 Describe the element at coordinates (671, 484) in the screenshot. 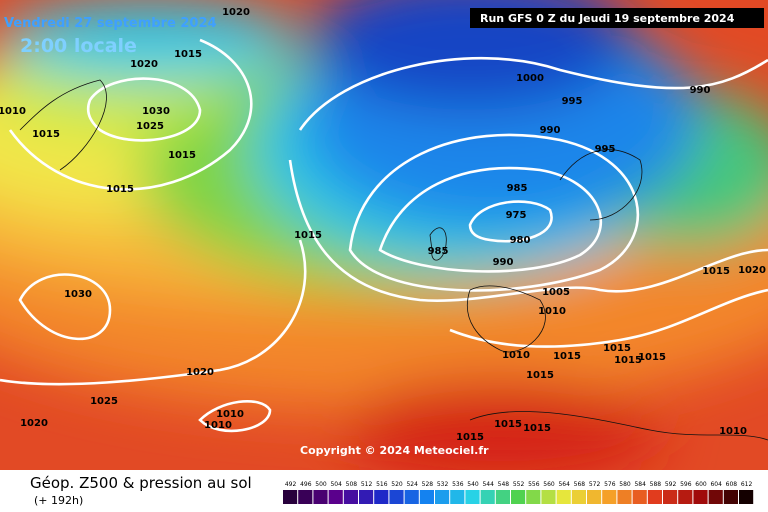

I see `scale-label: 592` at that location.